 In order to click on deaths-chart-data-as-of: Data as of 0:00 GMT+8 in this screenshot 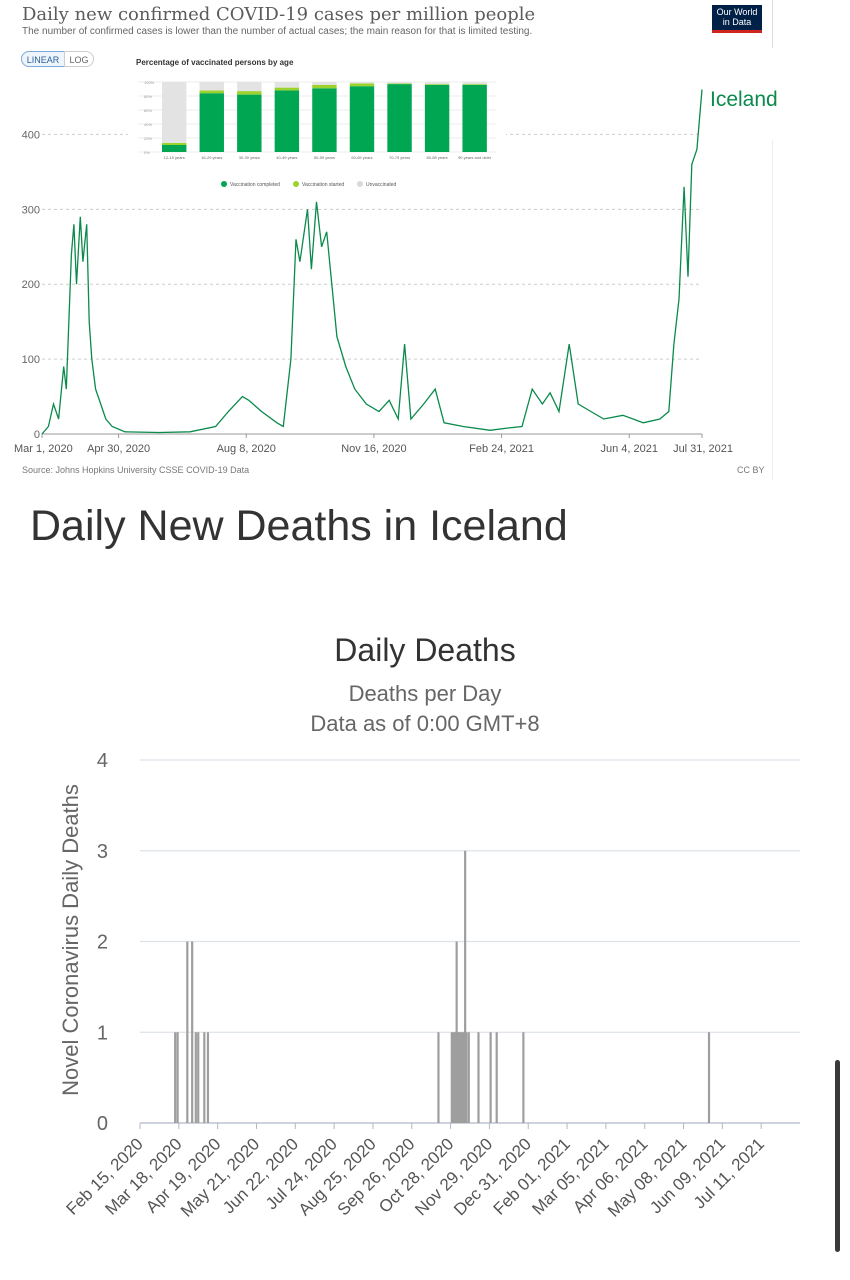, I will do `click(424, 723)`.